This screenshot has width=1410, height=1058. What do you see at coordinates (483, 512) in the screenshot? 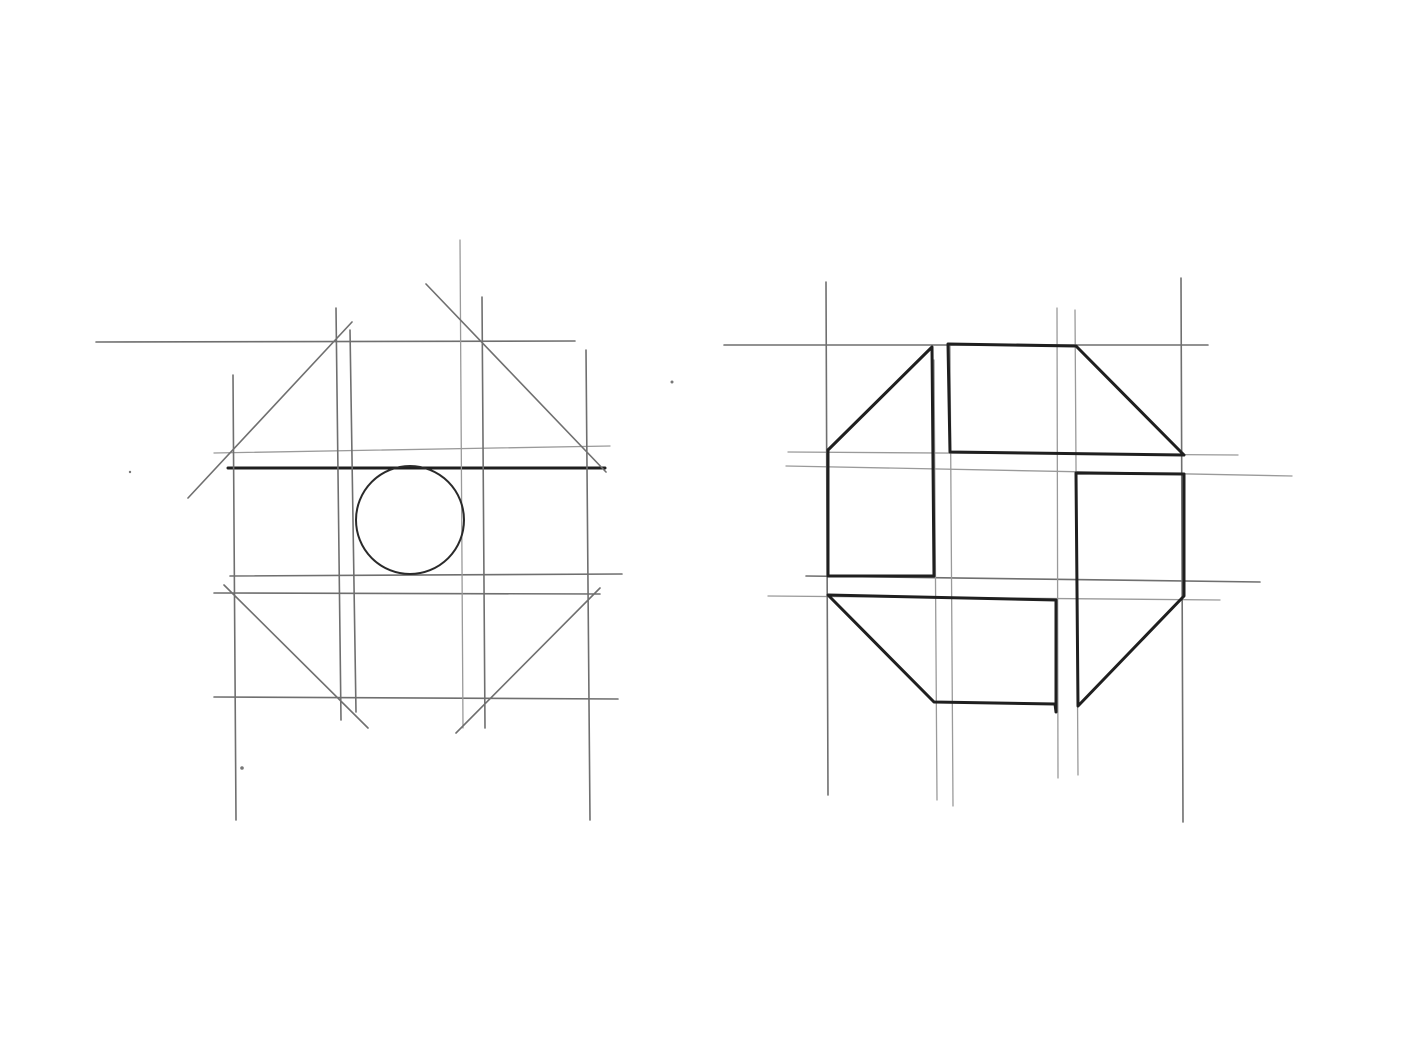
I see `left-inner-right-vertical-b` at bounding box center [483, 512].